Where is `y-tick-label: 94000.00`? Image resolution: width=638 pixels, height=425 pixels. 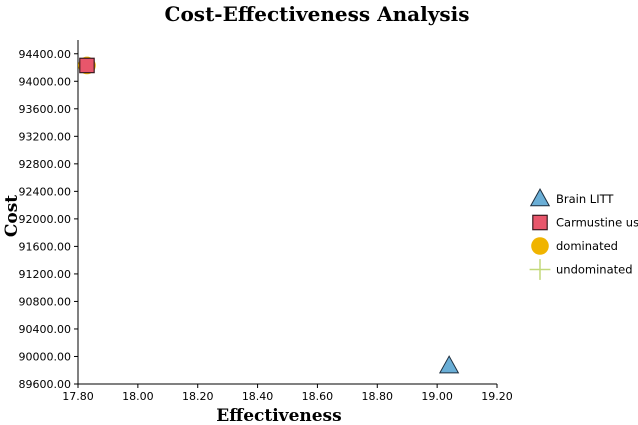 y-tick-label: 94000.00 is located at coordinates (45, 81).